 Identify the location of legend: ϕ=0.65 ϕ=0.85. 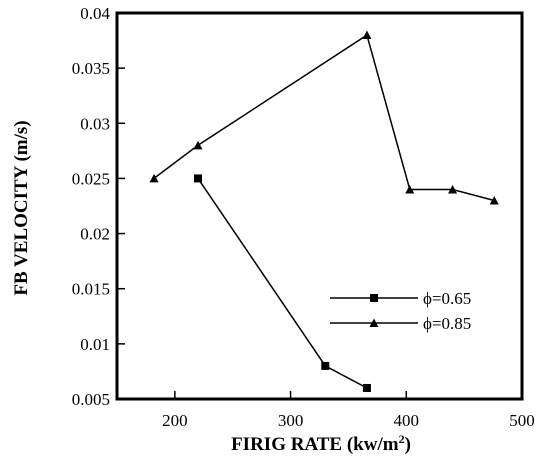
(400, 311).